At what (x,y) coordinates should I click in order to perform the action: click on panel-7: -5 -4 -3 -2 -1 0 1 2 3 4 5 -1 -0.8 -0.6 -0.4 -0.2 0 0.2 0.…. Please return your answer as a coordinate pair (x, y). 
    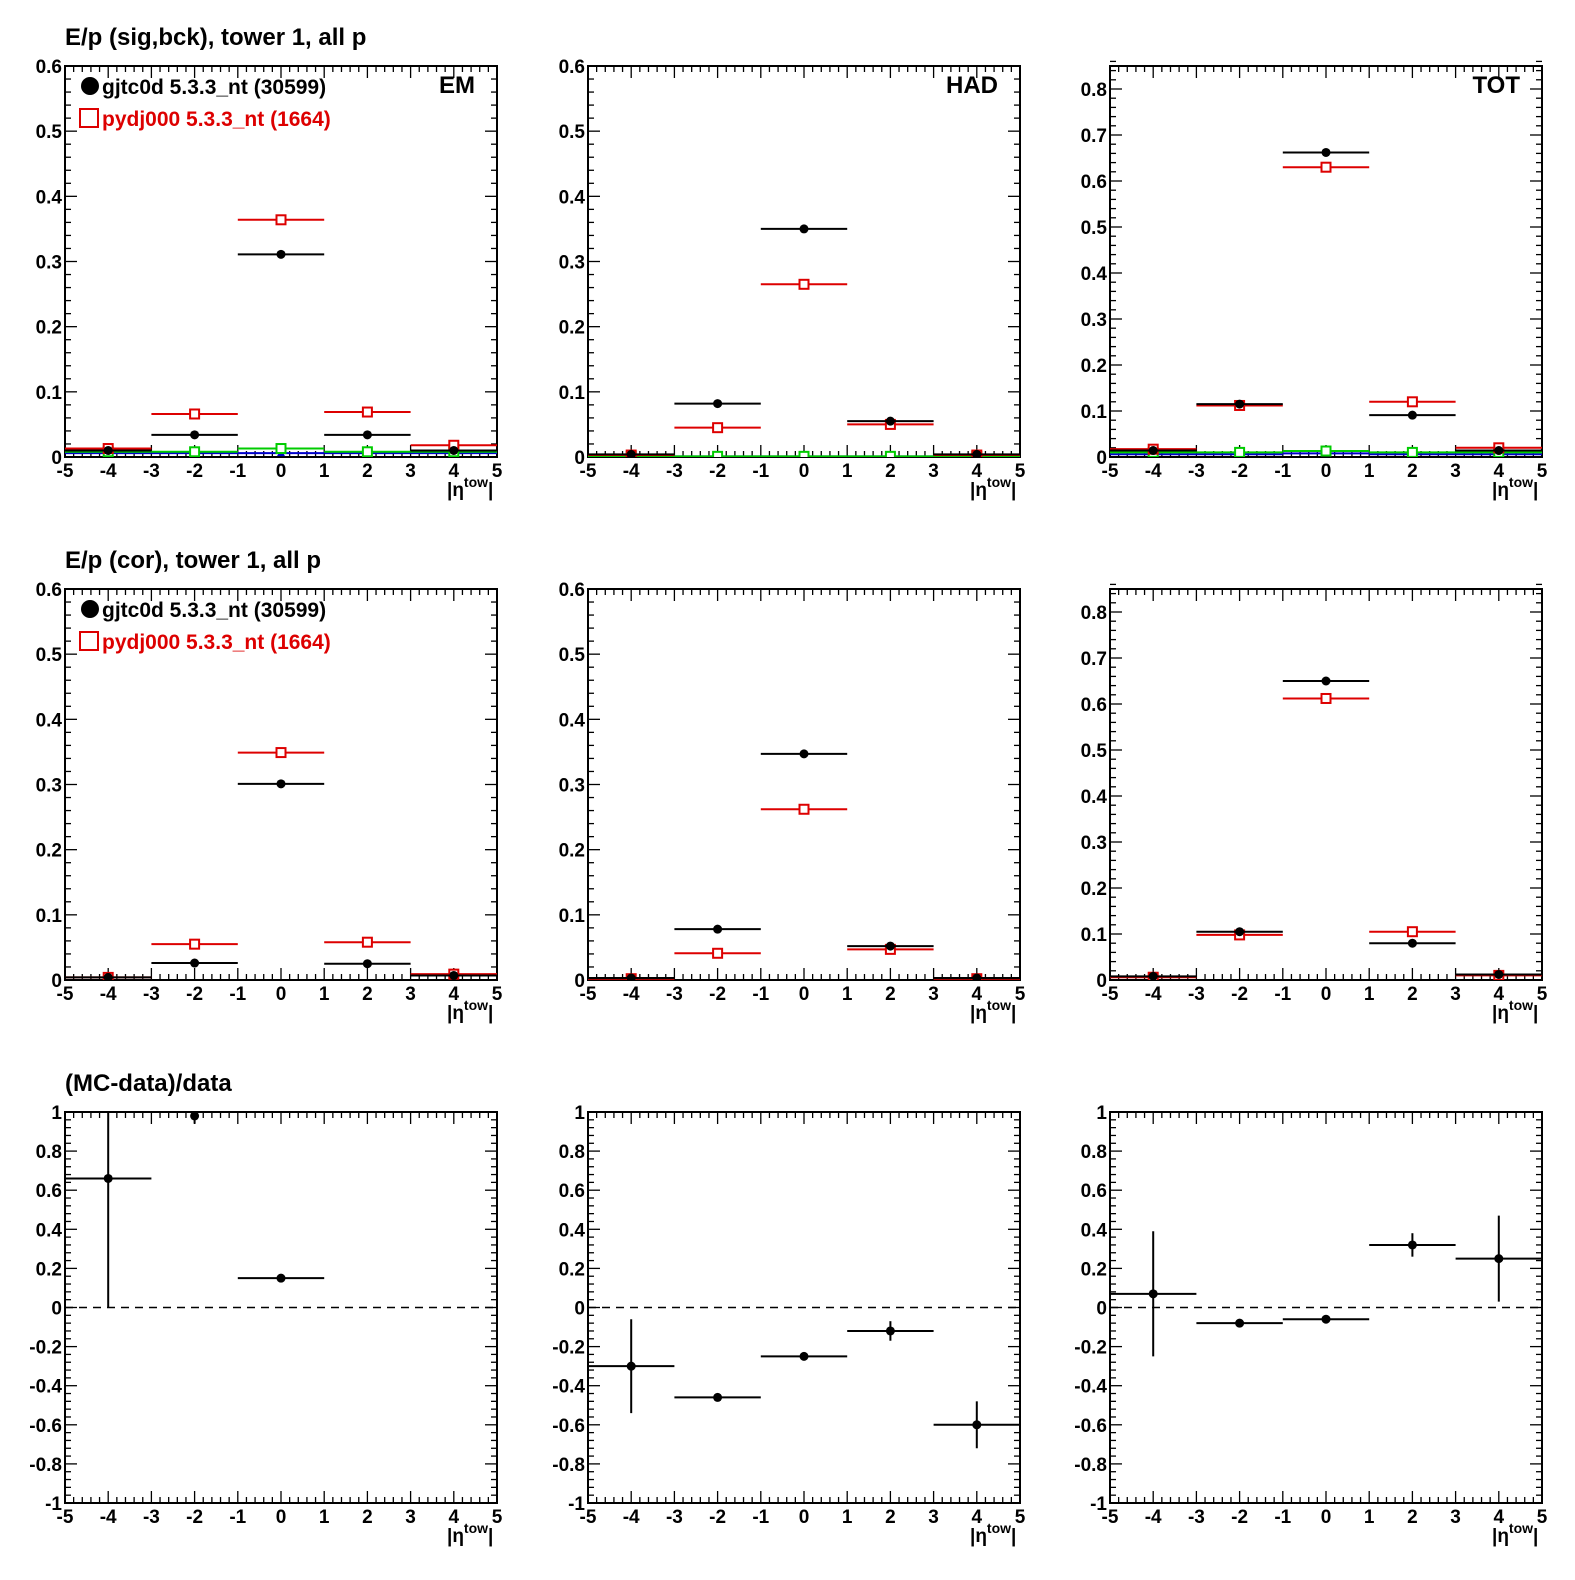
    Looking at the image, I should click on (265, 1308).